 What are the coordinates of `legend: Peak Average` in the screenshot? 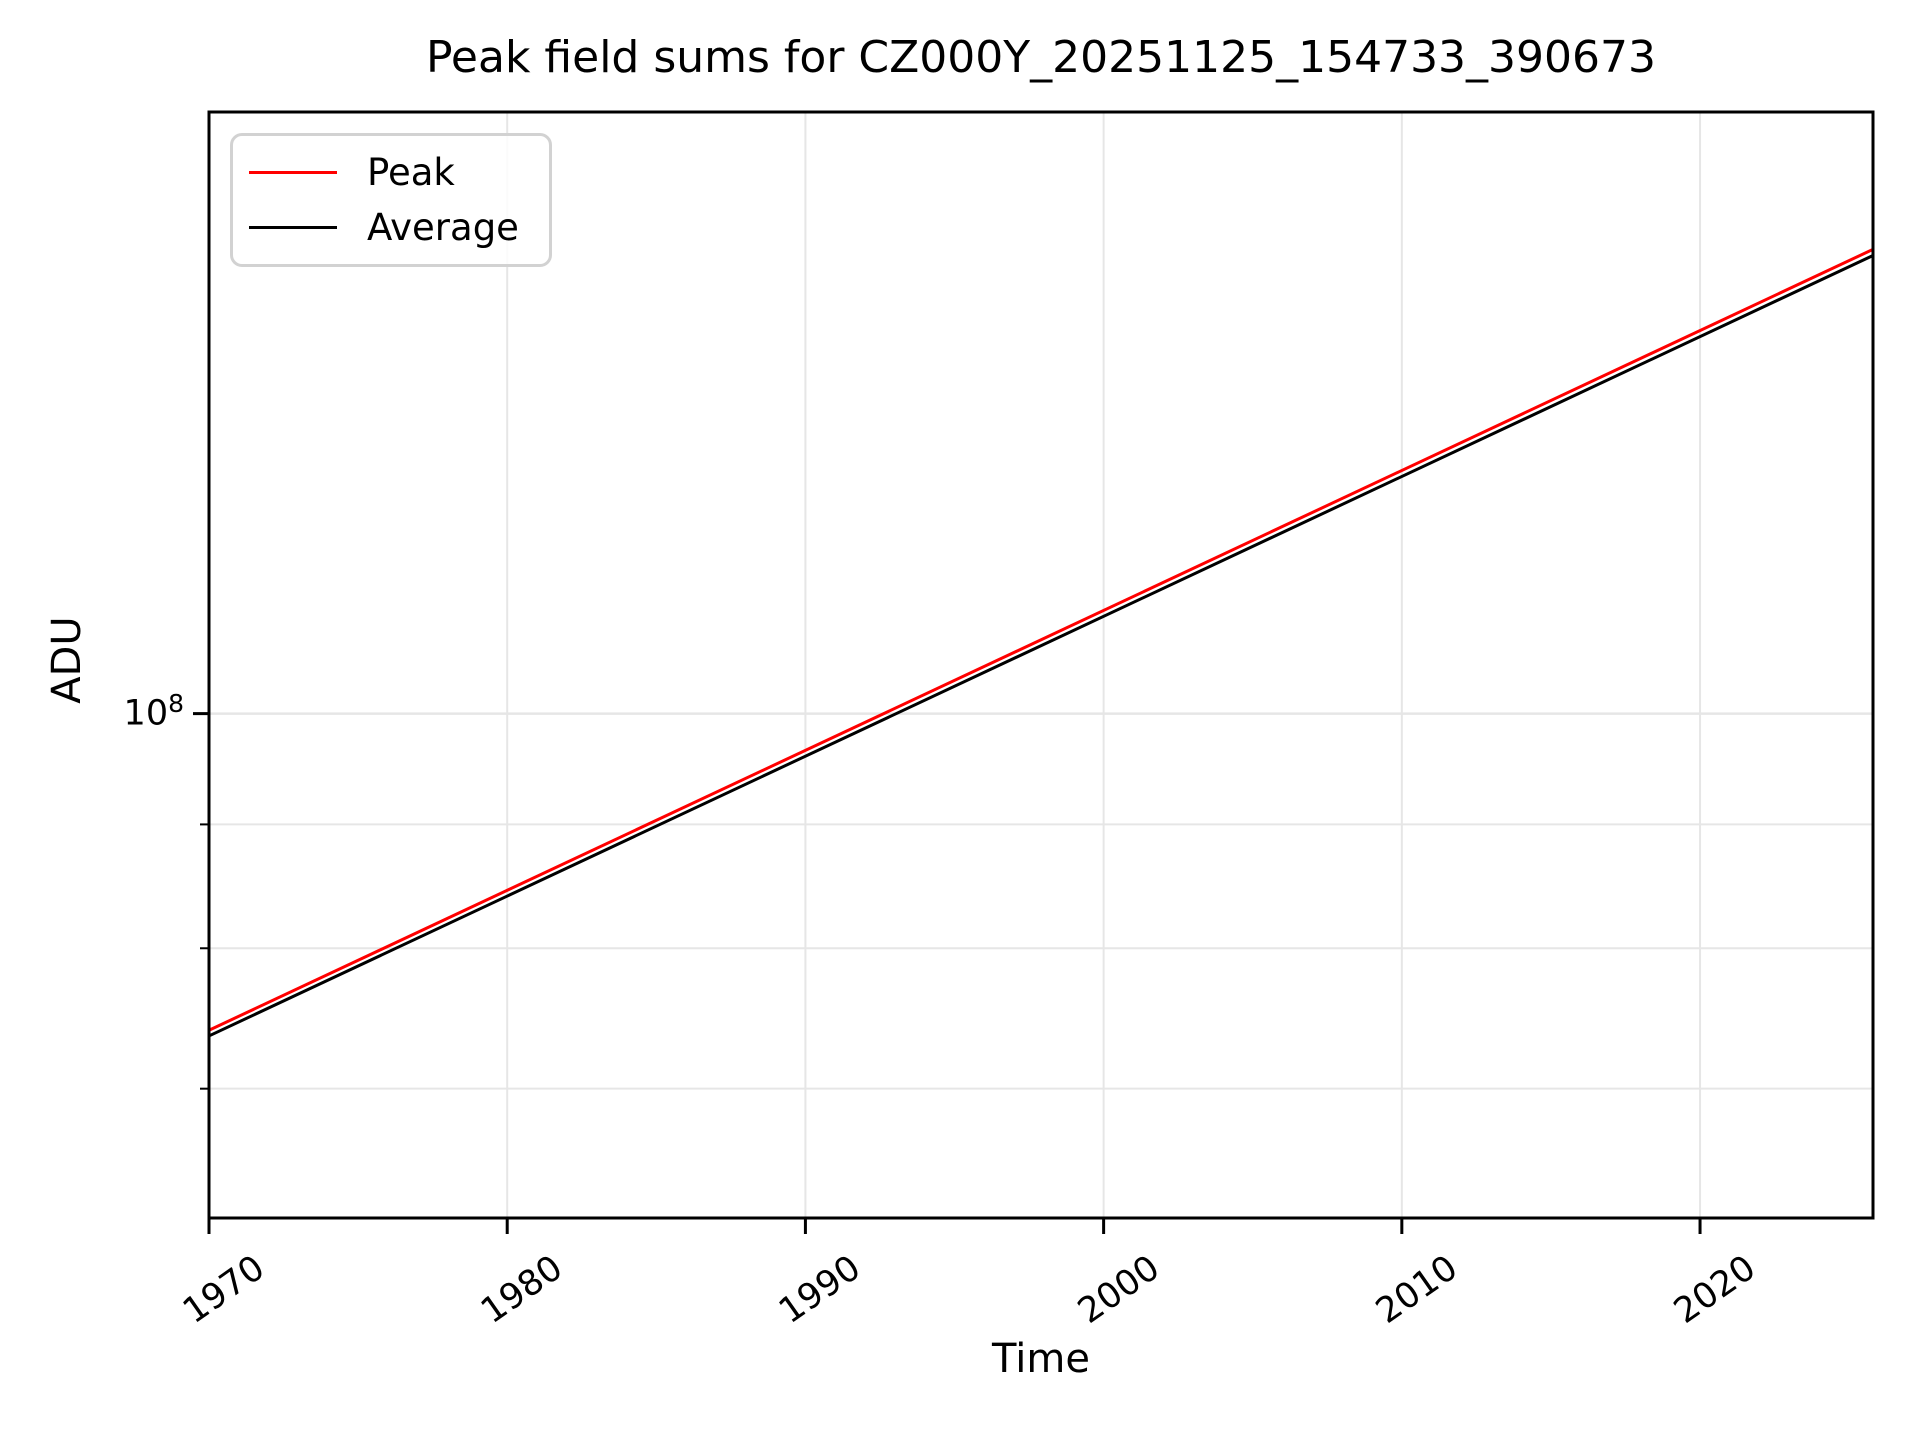 It's located at (391, 200).